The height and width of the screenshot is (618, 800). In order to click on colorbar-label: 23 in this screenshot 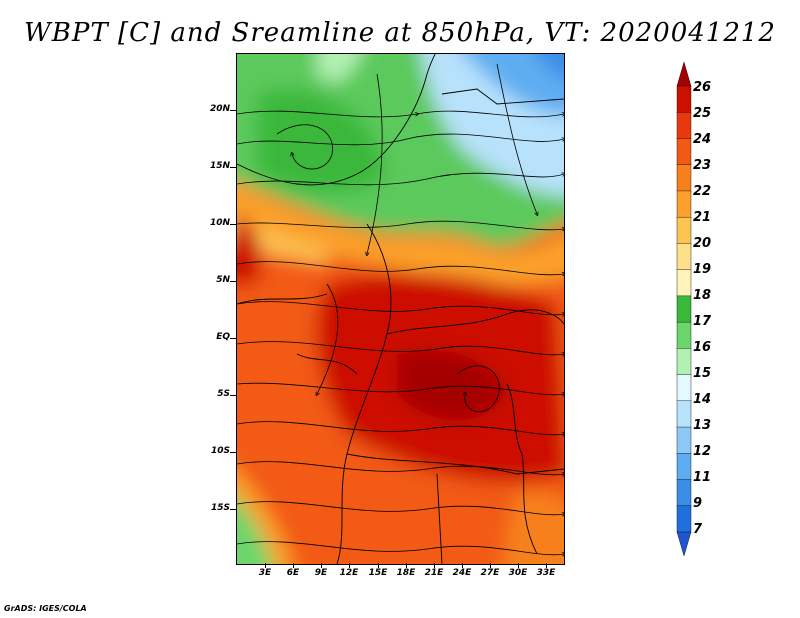, I will do `click(702, 165)`.